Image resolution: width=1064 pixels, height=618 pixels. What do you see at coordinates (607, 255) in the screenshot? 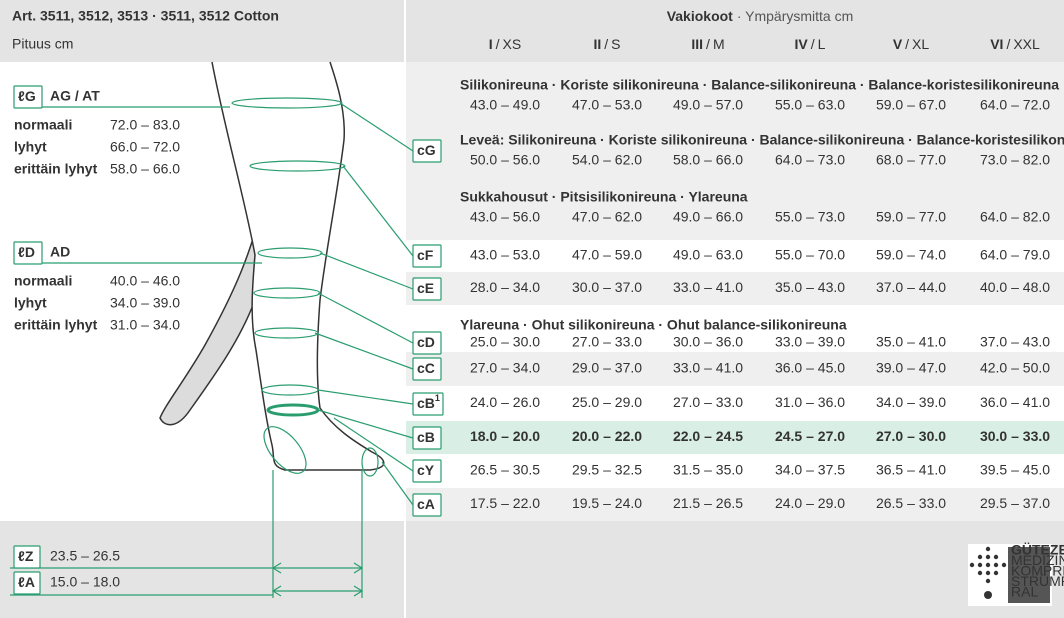
I see `size-value: 47.0 – 59.0` at bounding box center [607, 255].